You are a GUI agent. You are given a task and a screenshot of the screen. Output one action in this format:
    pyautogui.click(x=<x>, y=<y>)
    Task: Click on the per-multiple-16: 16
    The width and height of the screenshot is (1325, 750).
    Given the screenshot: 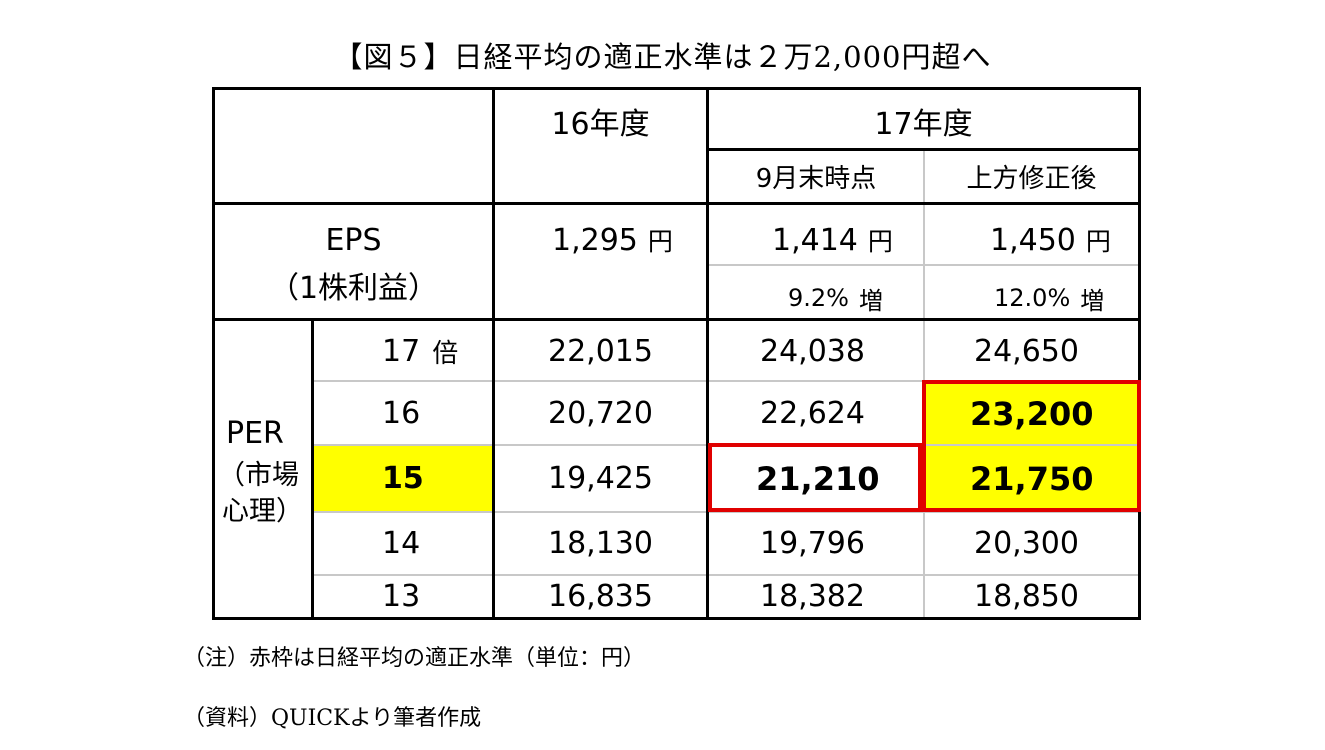 What is the action you would take?
    pyautogui.click(x=401, y=413)
    